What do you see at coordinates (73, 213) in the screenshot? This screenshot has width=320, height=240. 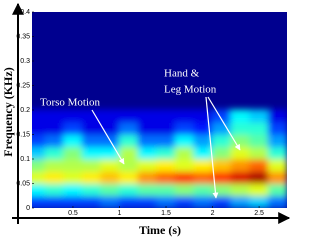 I see `x-tick-label: 0.5` at bounding box center [73, 213].